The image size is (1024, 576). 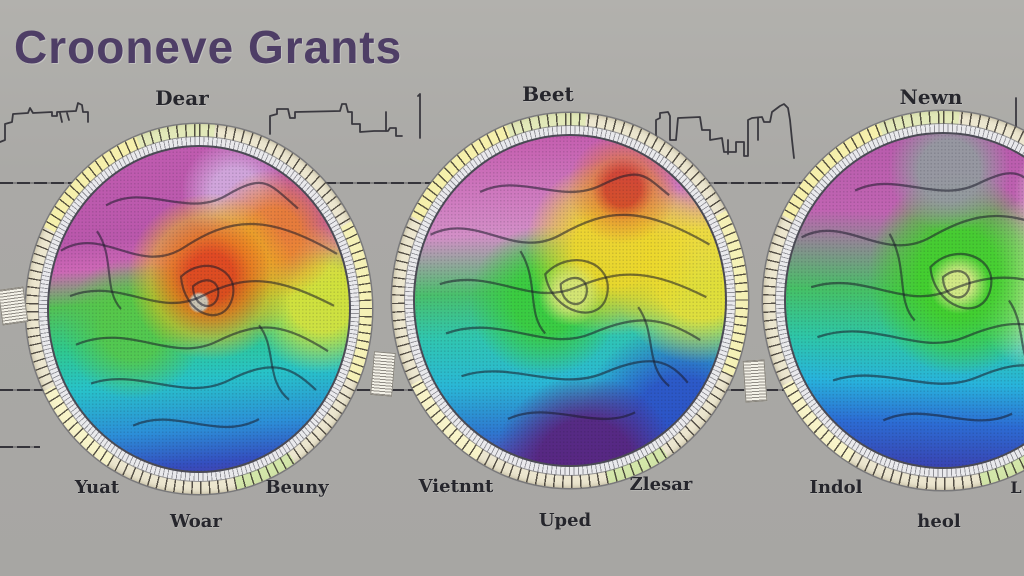 What do you see at coordinates (836, 487) in the screenshot?
I see `chart-right-bottom-left-label: Indol` at bounding box center [836, 487].